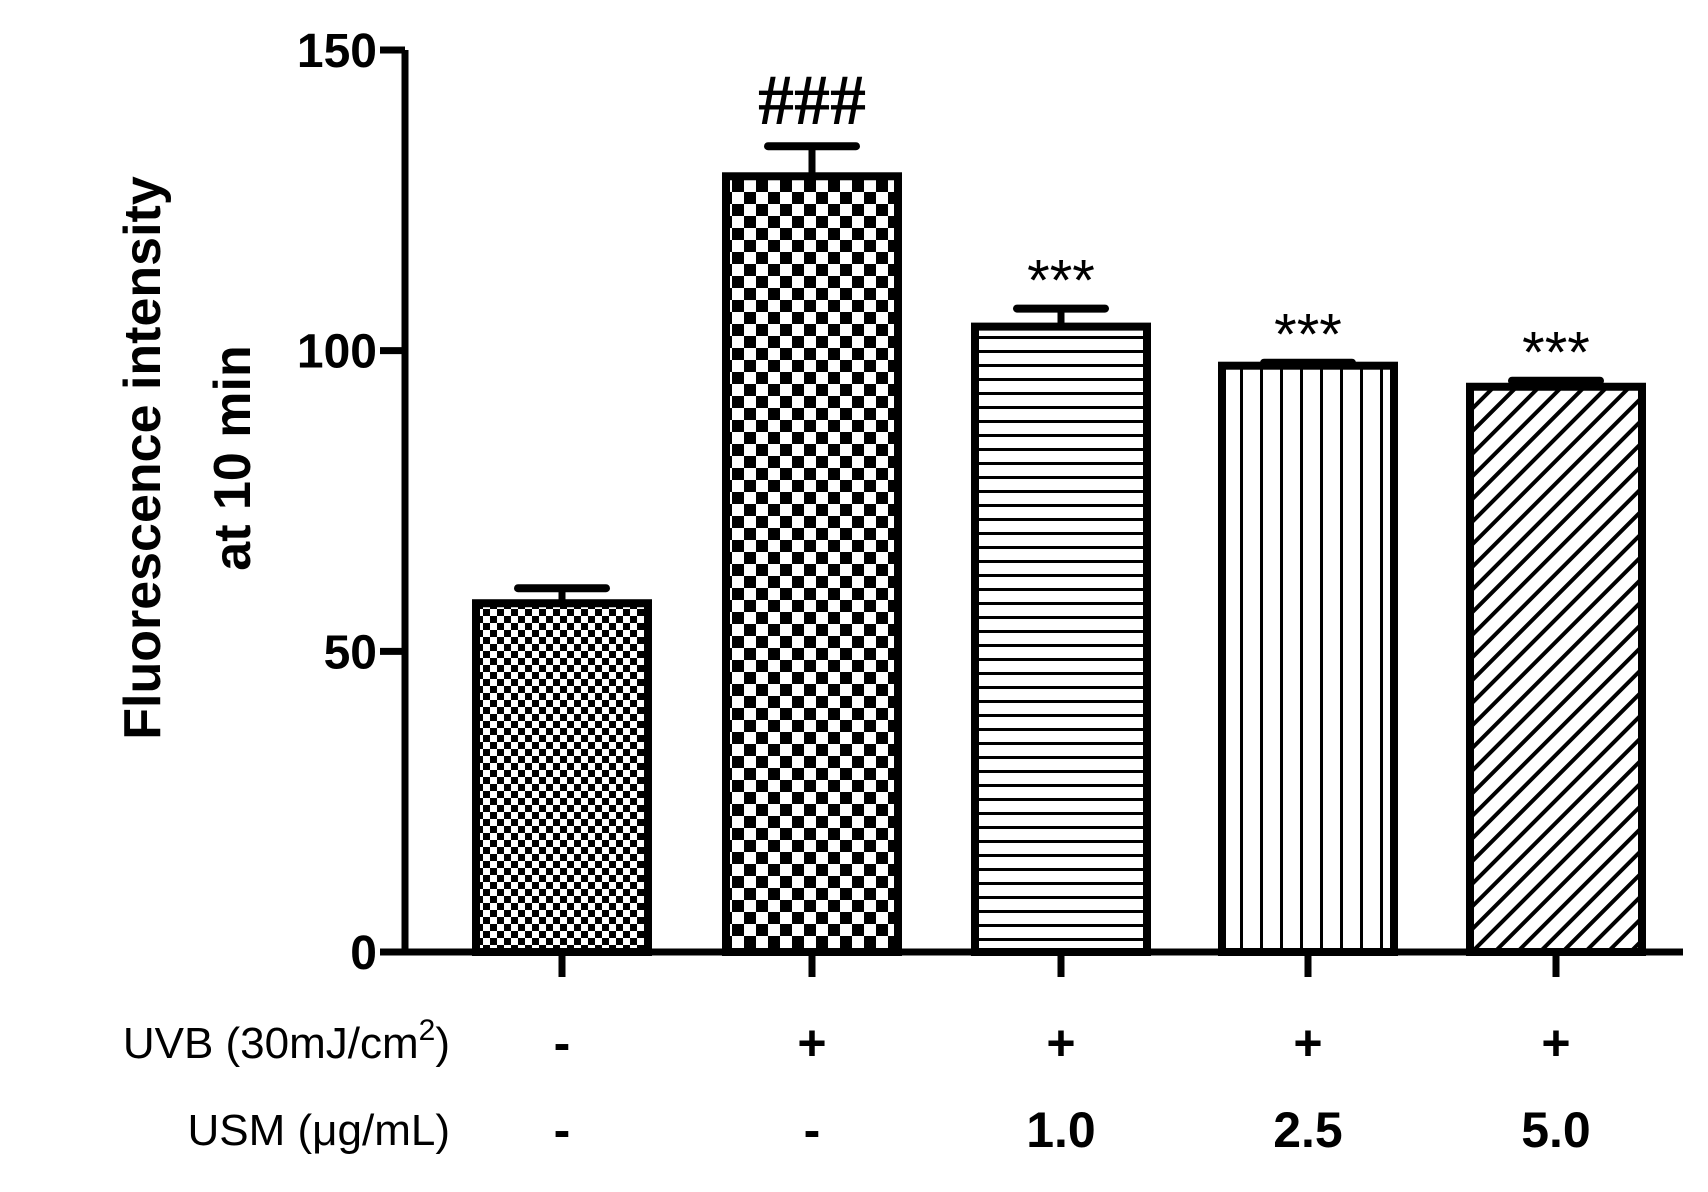 The height and width of the screenshot is (1192, 1708). Describe the element at coordinates (350, 652) in the screenshot. I see `y-tick-label-50: 50` at that location.